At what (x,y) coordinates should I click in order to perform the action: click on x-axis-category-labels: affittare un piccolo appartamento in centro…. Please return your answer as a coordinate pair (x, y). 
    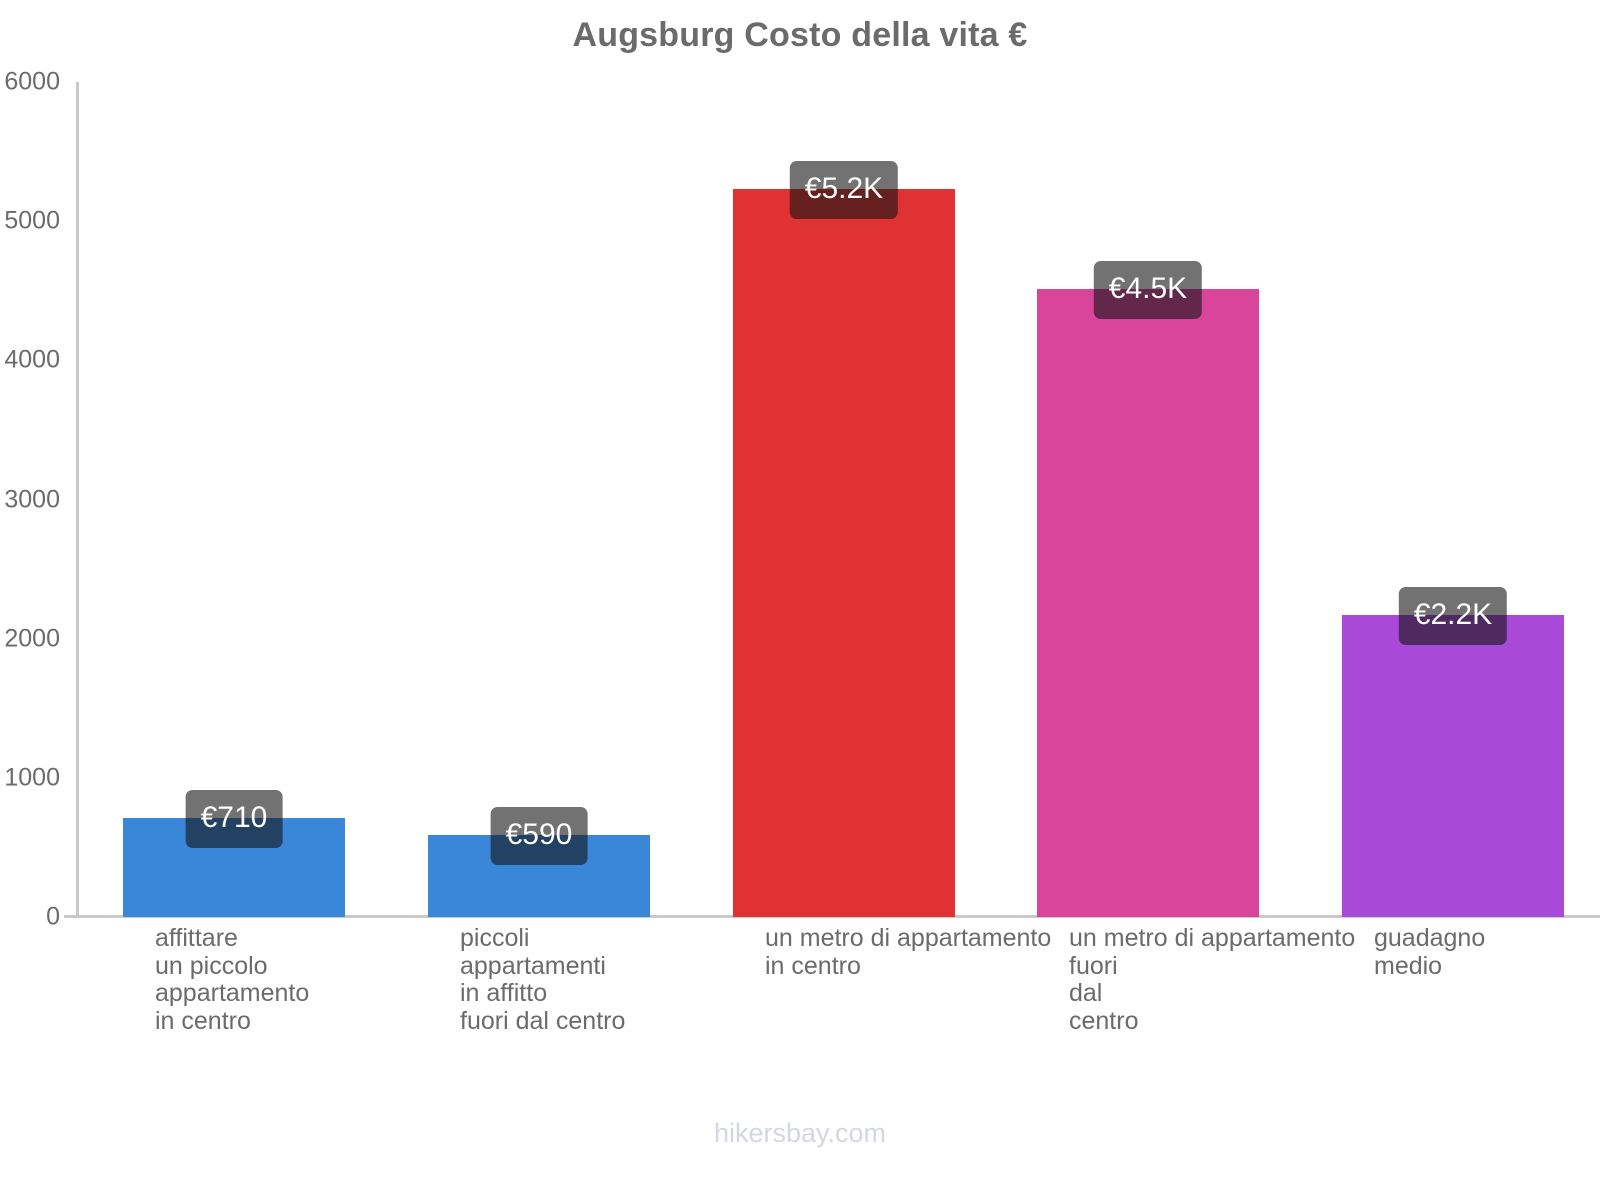
    Looking at the image, I should click on (838, 989).